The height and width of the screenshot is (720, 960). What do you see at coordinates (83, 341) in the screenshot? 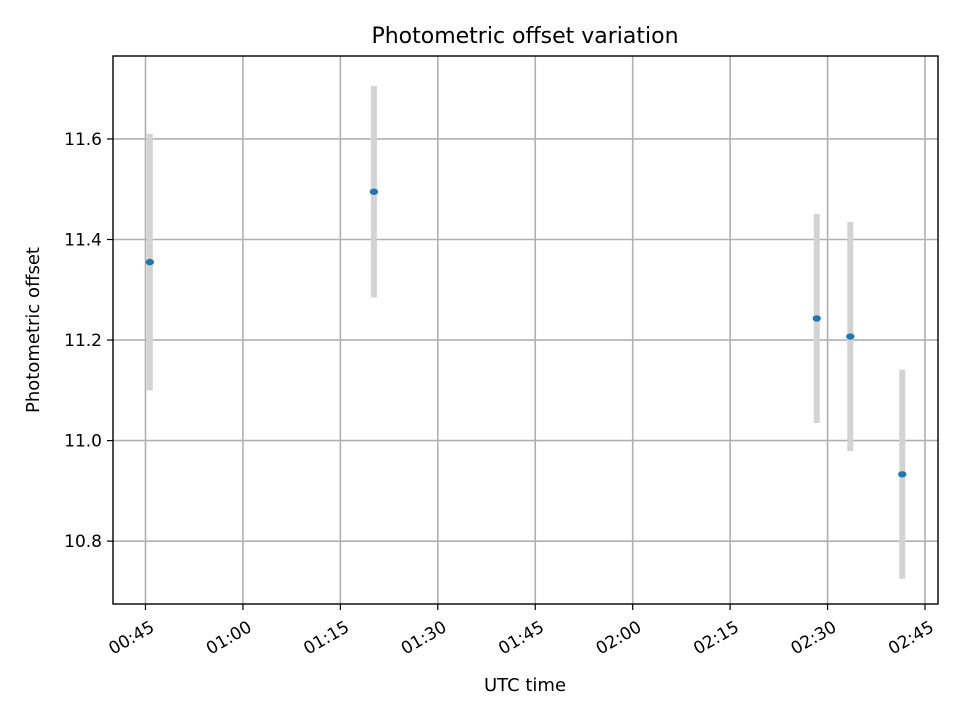
I see `y-tick-label: 11.2` at bounding box center [83, 341].